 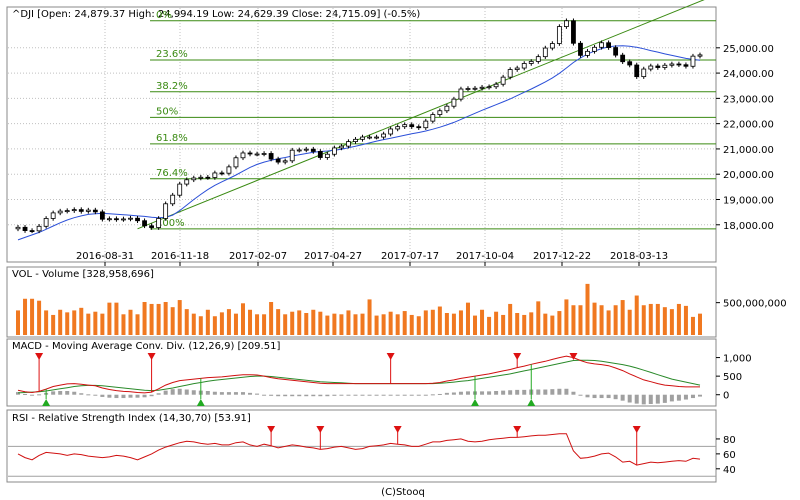 I want to click on macd-buy-signal, so click(x=46, y=402).